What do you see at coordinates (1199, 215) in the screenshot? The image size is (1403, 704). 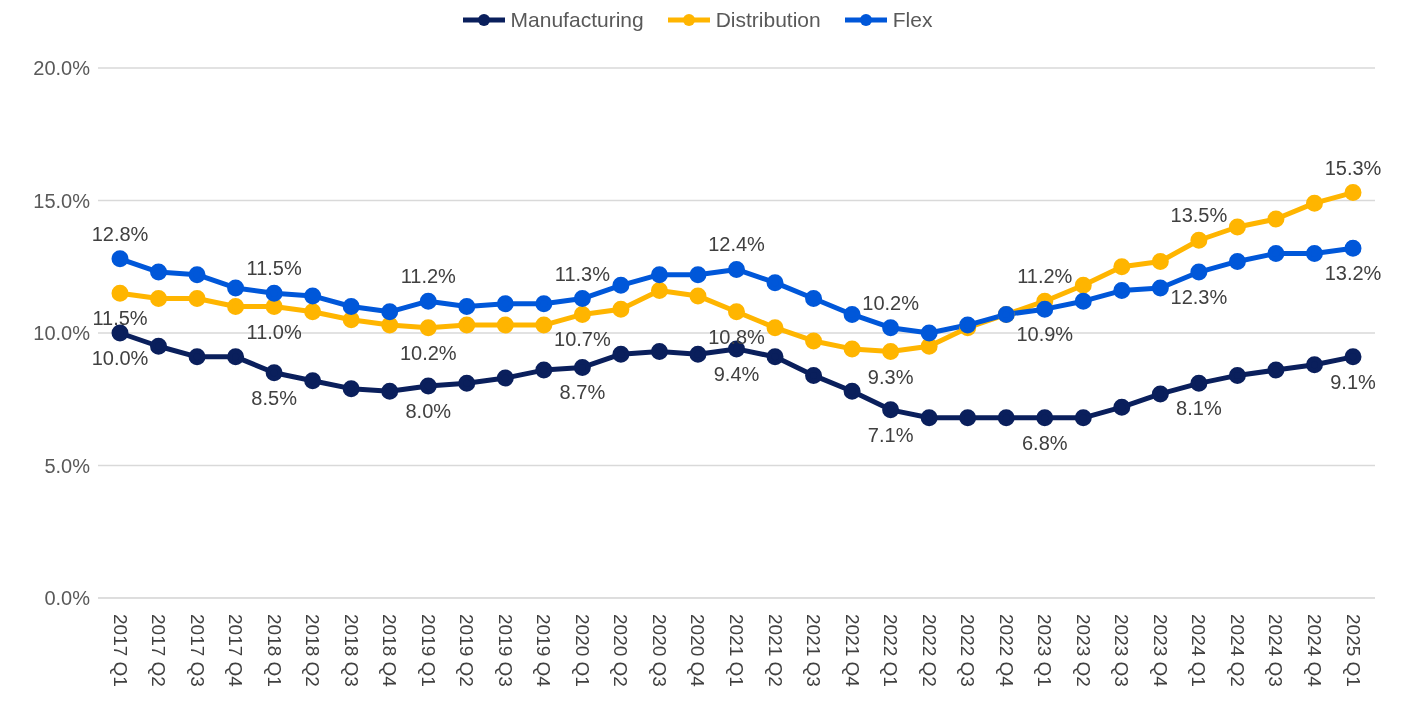 I see `data-label: 13.5%` at bounding box center [1199, 215].